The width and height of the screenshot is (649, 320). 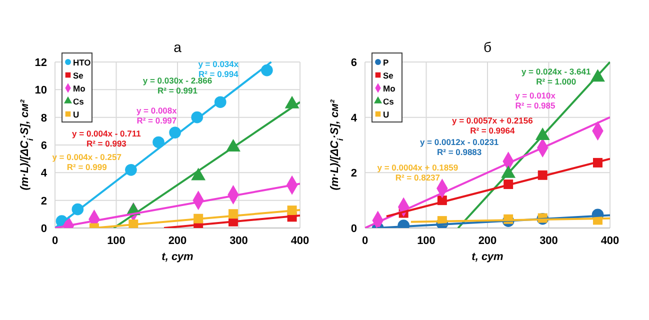 I want to click on annotation: y = 0.004x - 0.257 R² = 0.999, so click(x=87, y=162).